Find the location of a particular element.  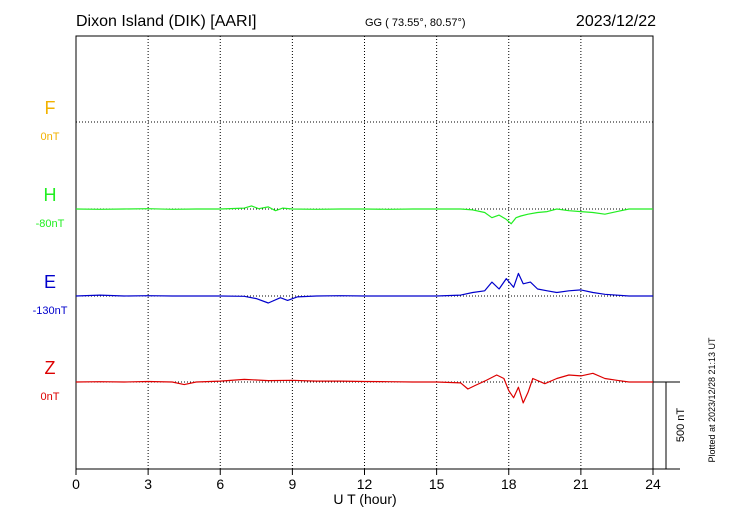

x-tick-label: 21 is located at coordinates (581, 484).